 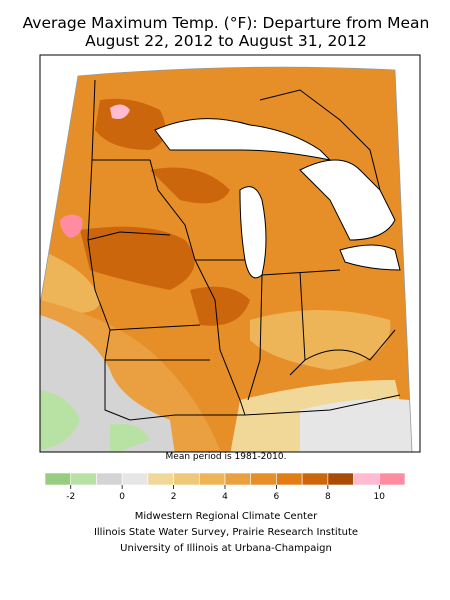 I want to click on legend-tick-label: 2, so click(x=174, y=497).